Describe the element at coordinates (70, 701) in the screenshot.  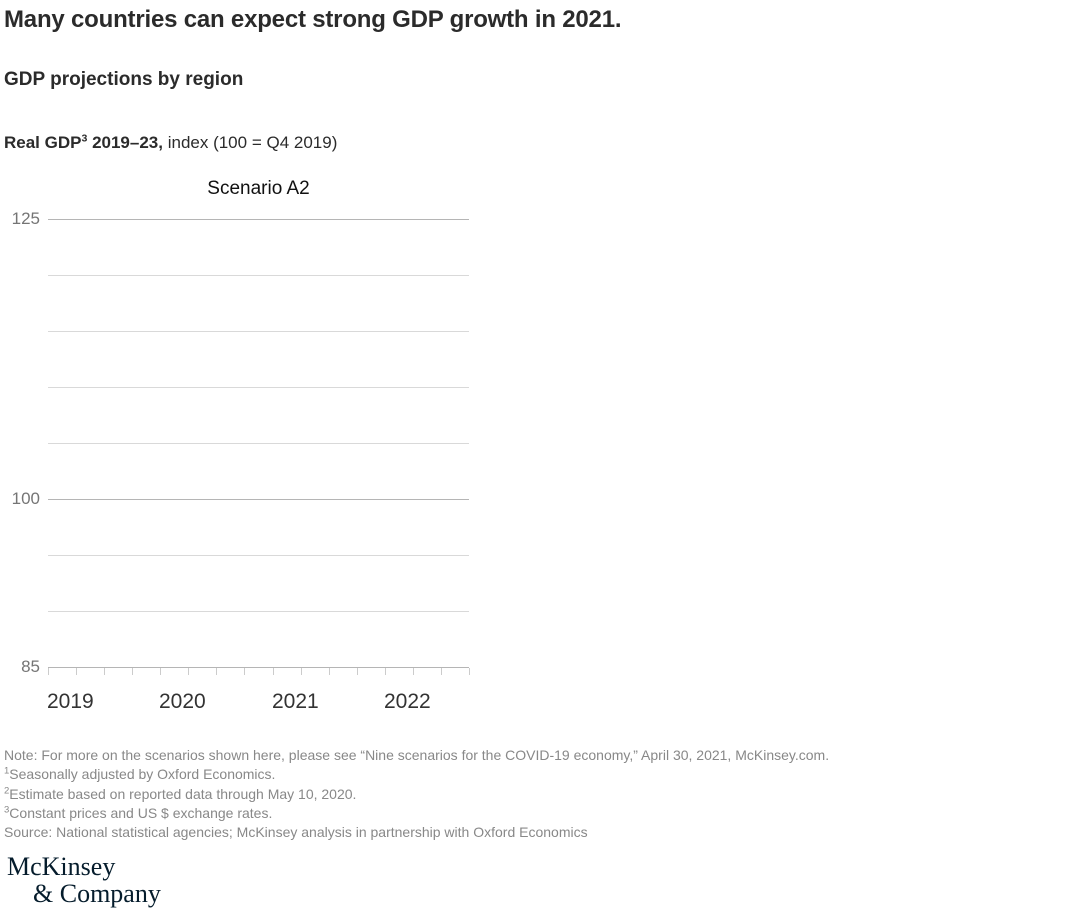
I see `x-axis-year-label: 2019` at that location.